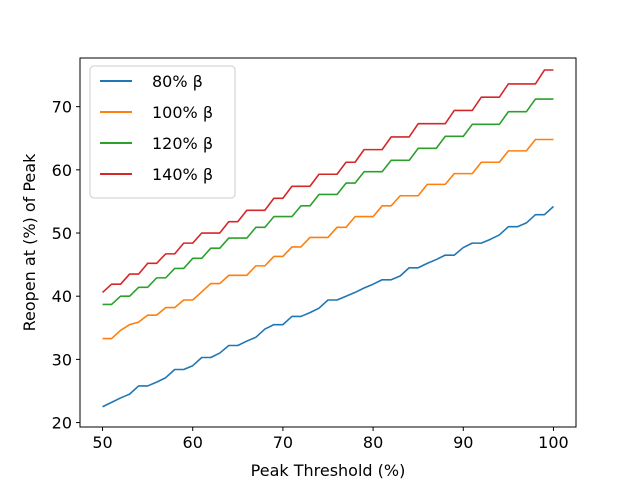  Describe the element at coordinates (283, 442) in the screenshot. I see `x-tick-label-2: 70` at that location.